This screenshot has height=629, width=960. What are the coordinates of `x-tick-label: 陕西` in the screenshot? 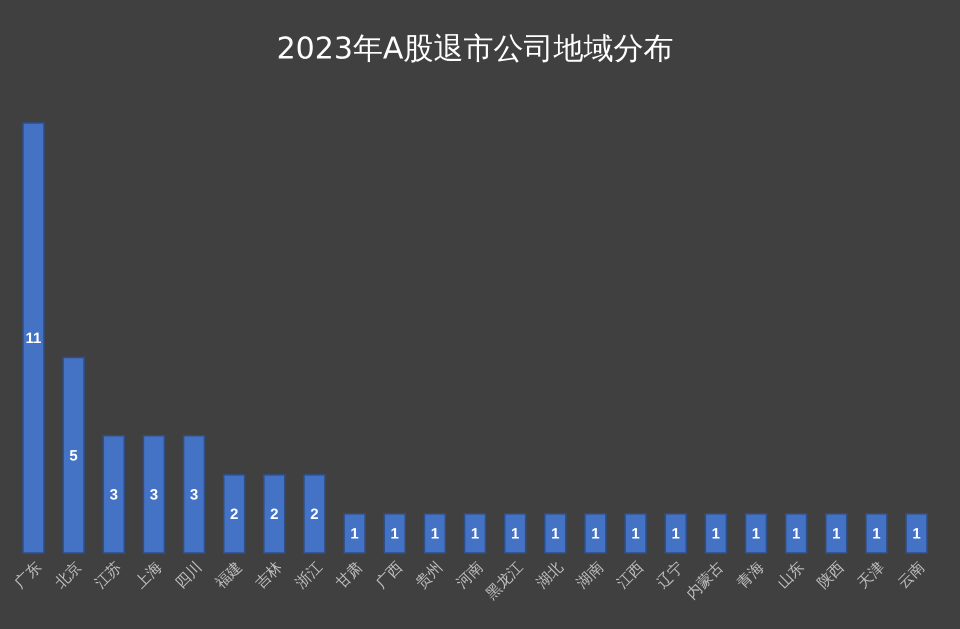 It's located at (831, 575).